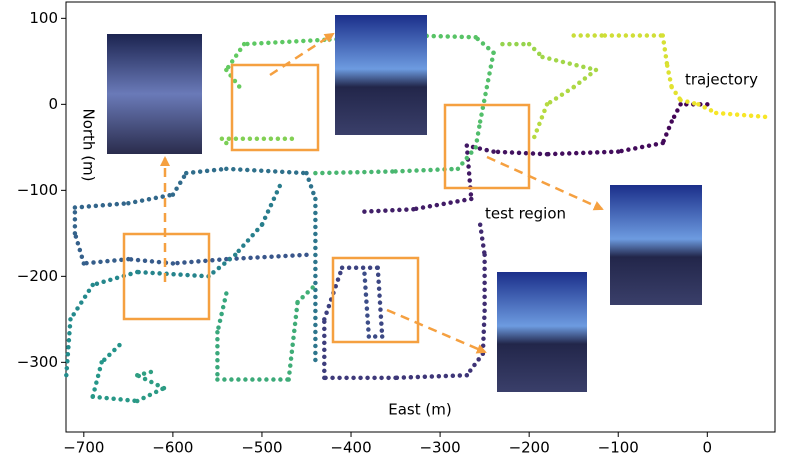 This screenshot has height=460, width=789. I want to click on x-tick-label: −200, so click(529, 448).